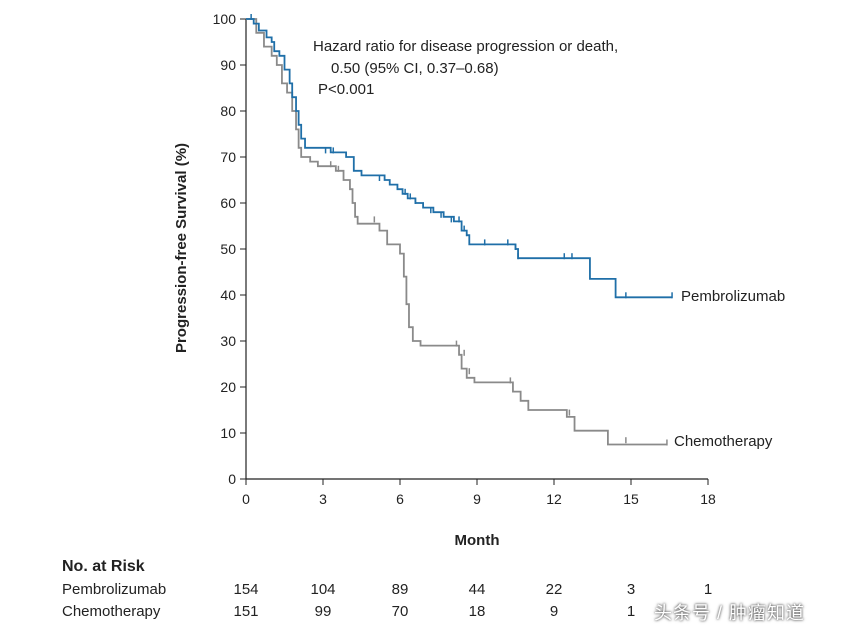 The width and height of the screenshot is (857, 633). What do you see at coordinates (228, 341) in the screenshot?
I see `y-tick-label: 30` at bounding box center [228, 341].